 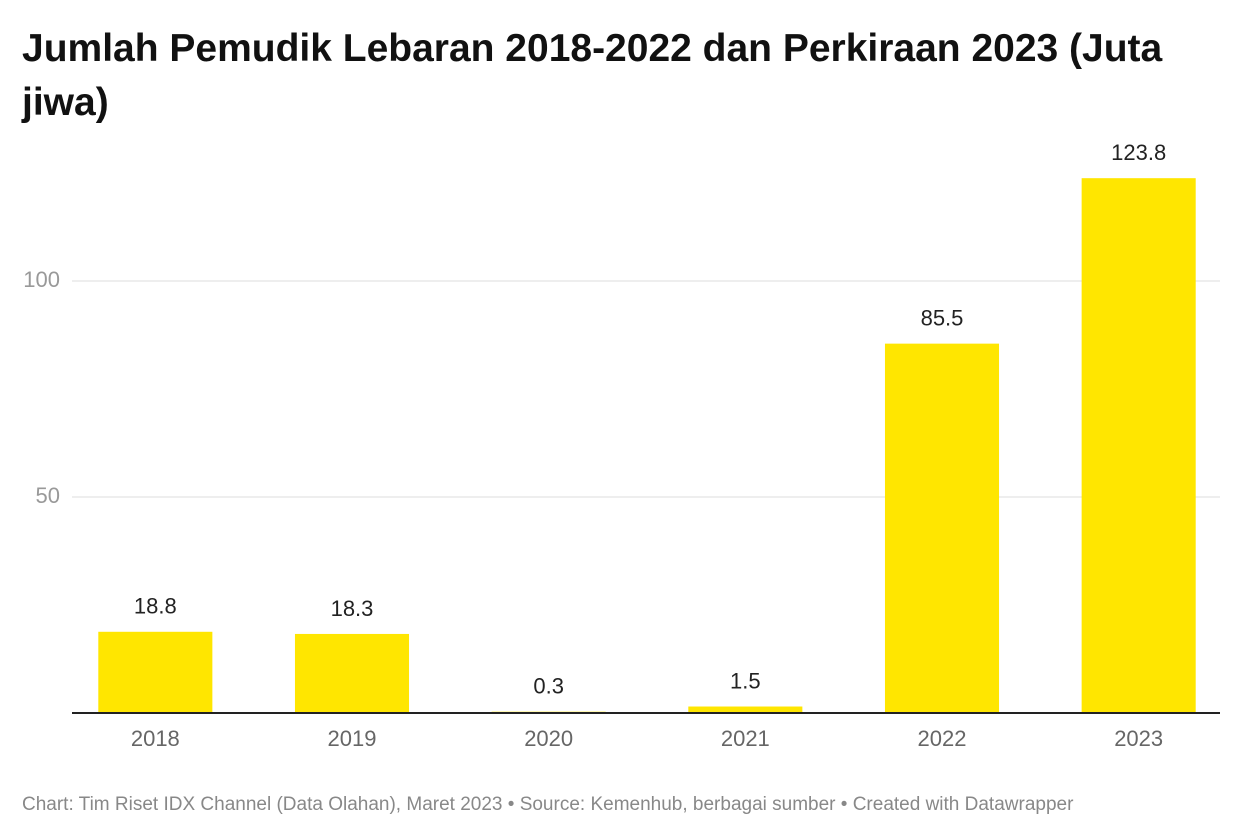 I want to click on x-tick-label: 2022, so click(x=942, y=738).